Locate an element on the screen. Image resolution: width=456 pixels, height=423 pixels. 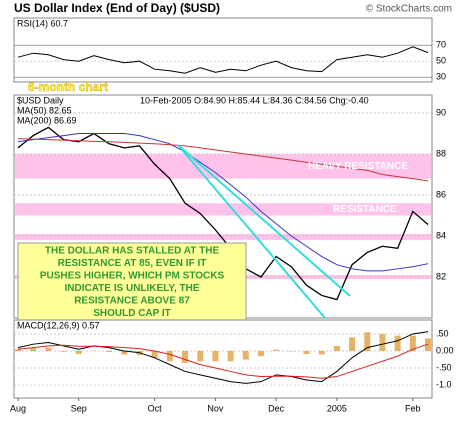
x-tick-label: Aug is located at coordinates (18, 408).